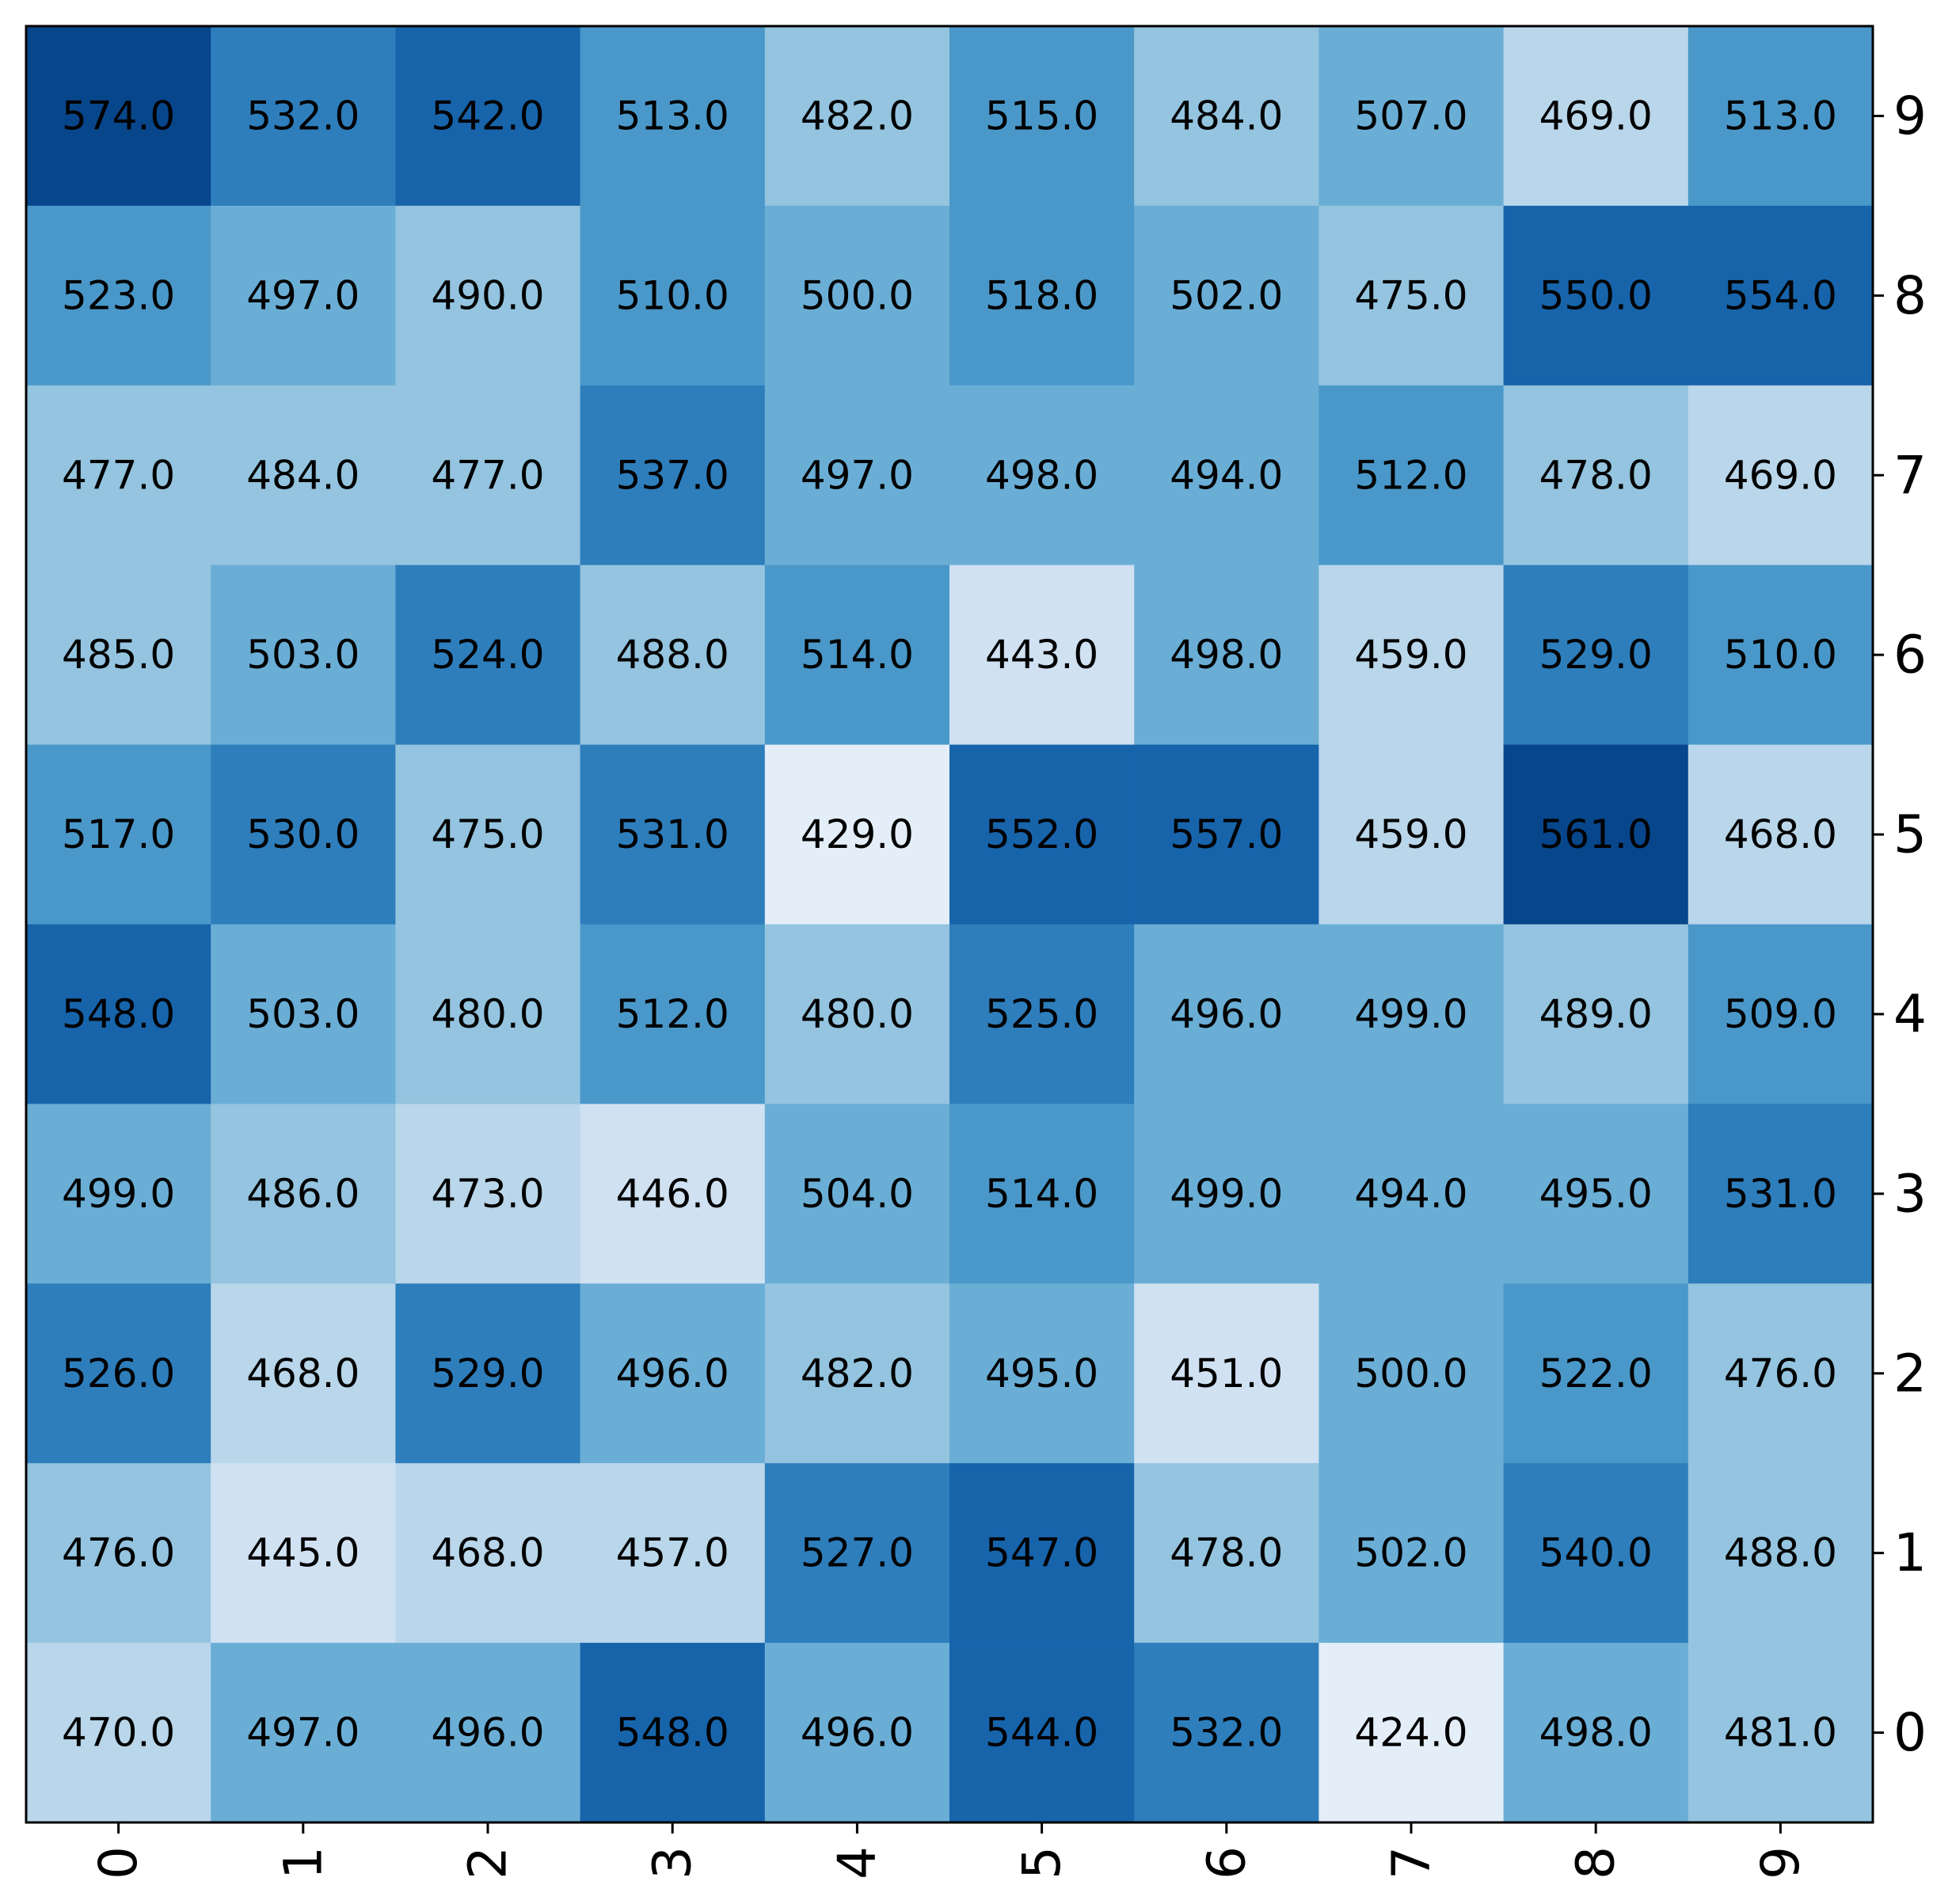 The width and height of the screenshot is (1952, 1904). I want to click on cell-value-label: 531.0, so click(672, 834).